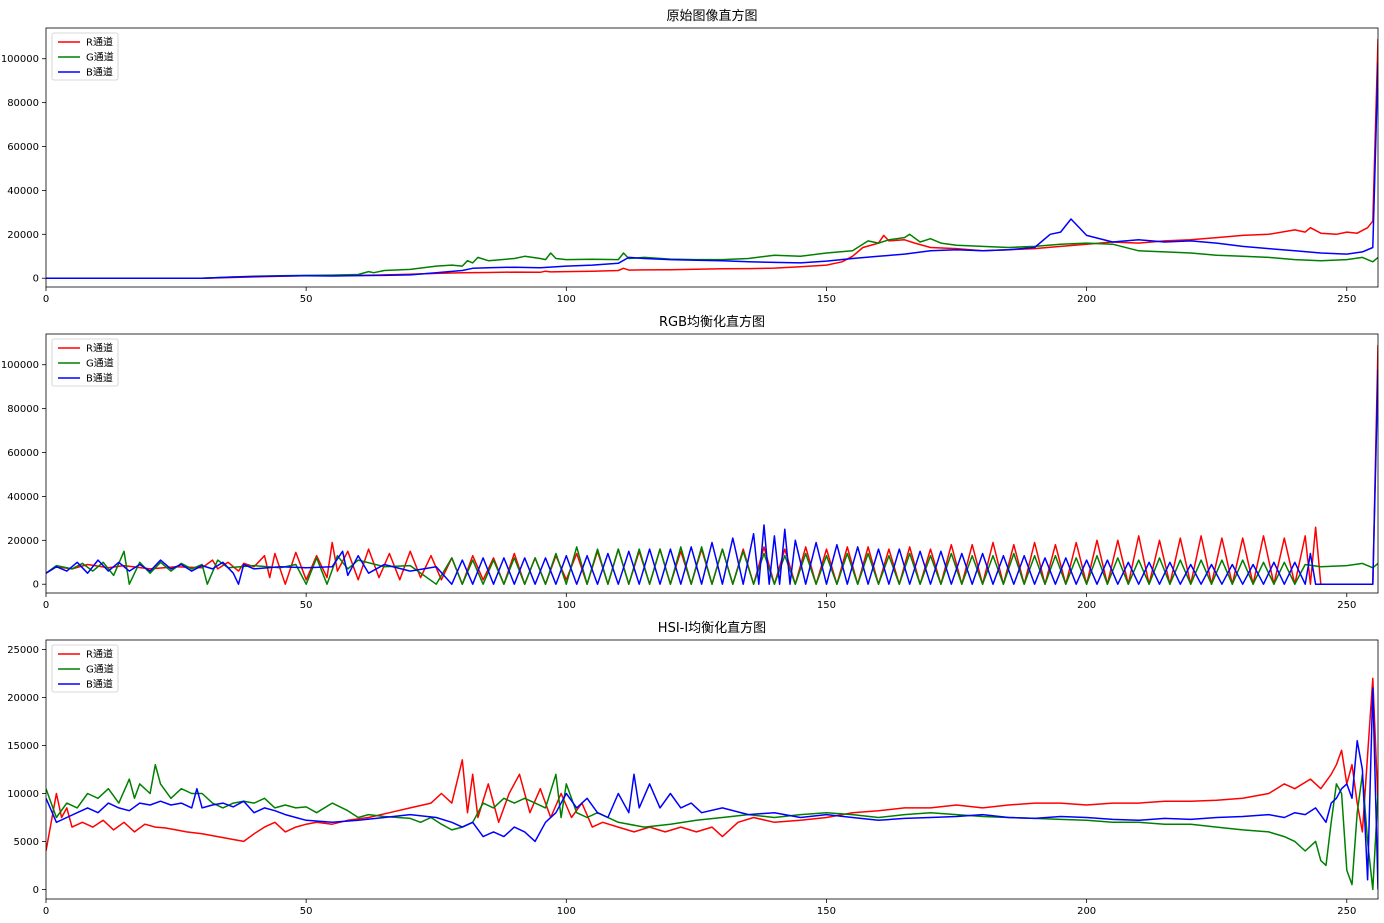 The image size is (1384, 923). What do you see at coordinates (23, 746) in the screenshot?
I see `y-tick-label: 15000` at bounding box center [23, 746].